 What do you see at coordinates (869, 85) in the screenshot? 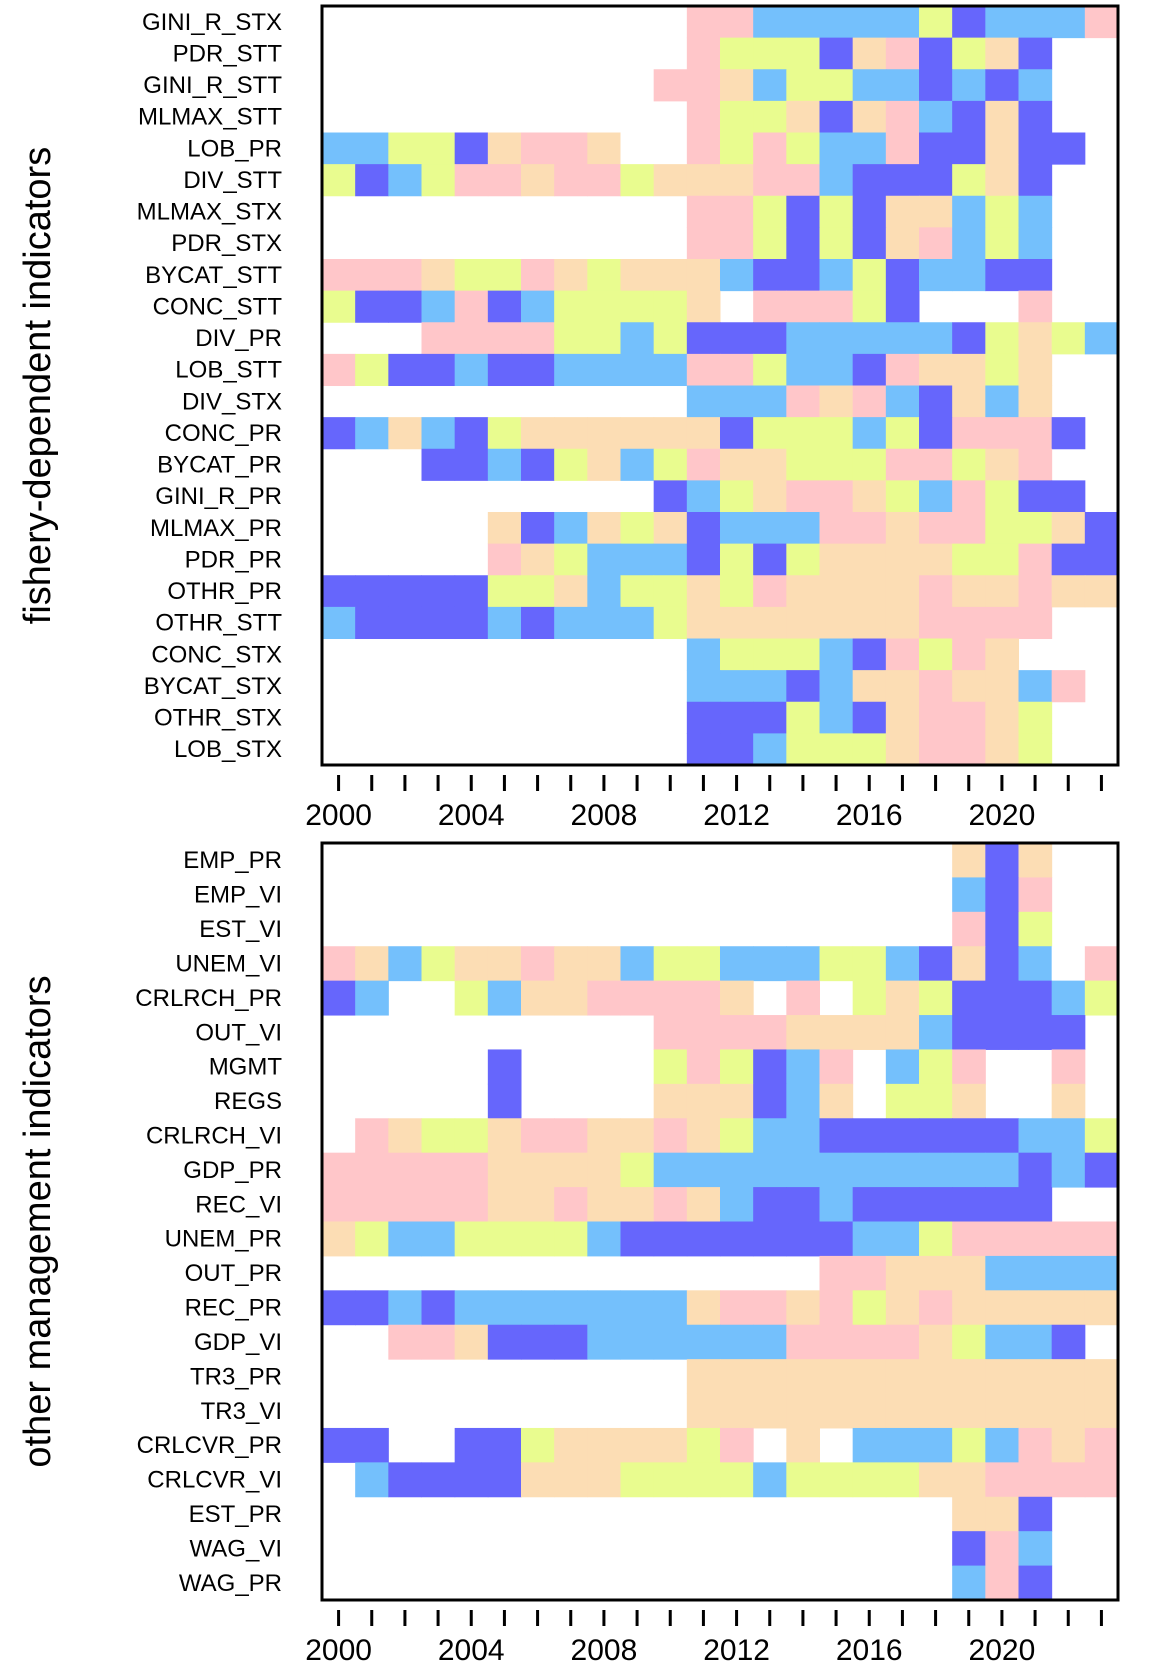
I see `p0-cell-GINI_R_STT-2016` at bounding box center [869, 85].